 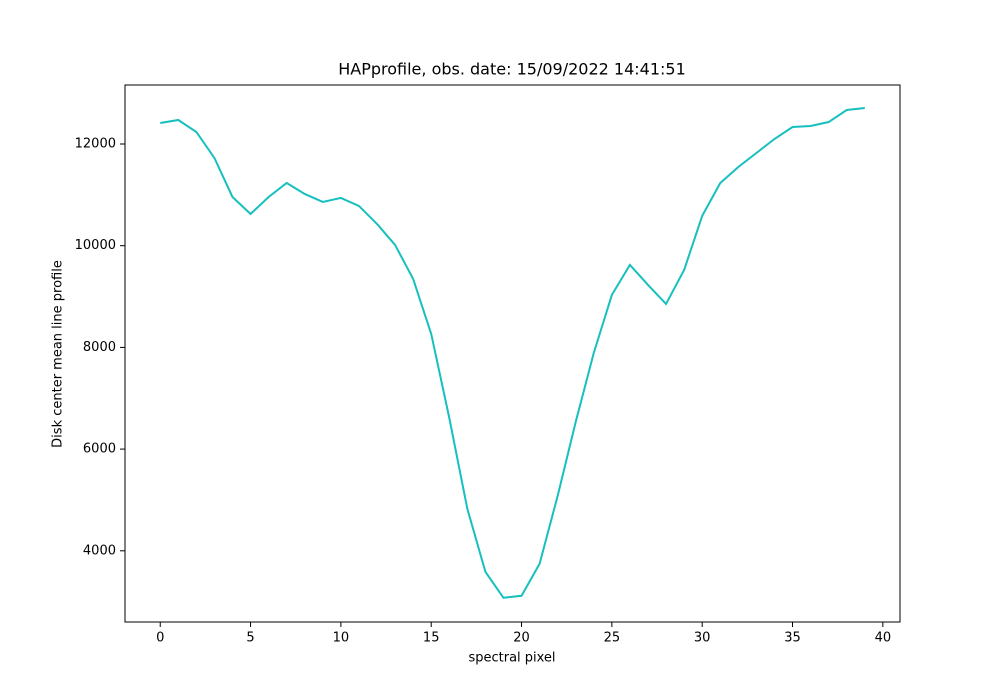 I want to click on x-tick-label: 30, so click(x=702, y=638).